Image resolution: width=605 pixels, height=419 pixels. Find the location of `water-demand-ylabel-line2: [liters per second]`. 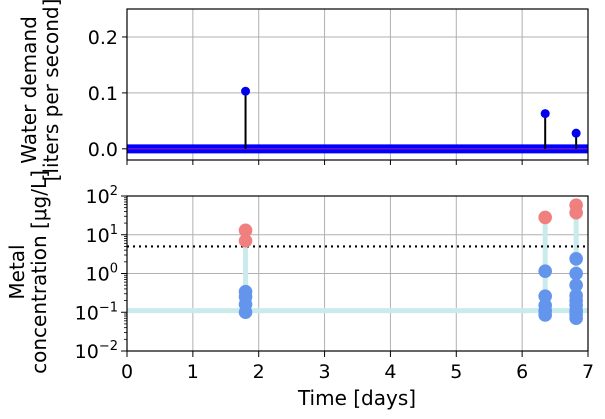

water-demand-ylabel-line2: [liters per second] is located at coordinates (51, 90).